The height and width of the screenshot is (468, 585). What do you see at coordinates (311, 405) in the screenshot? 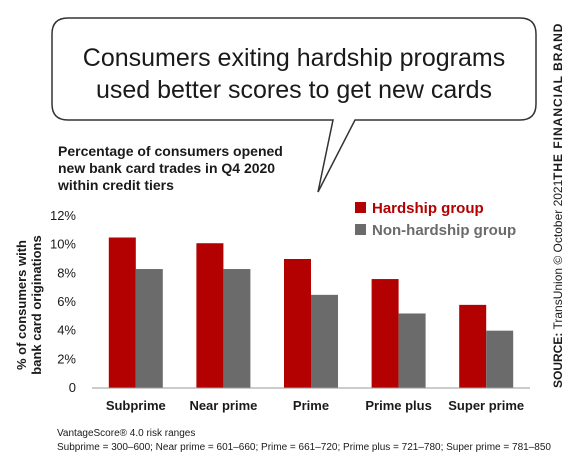
I see `category-label: Prime` at bounding box center [311, 405].